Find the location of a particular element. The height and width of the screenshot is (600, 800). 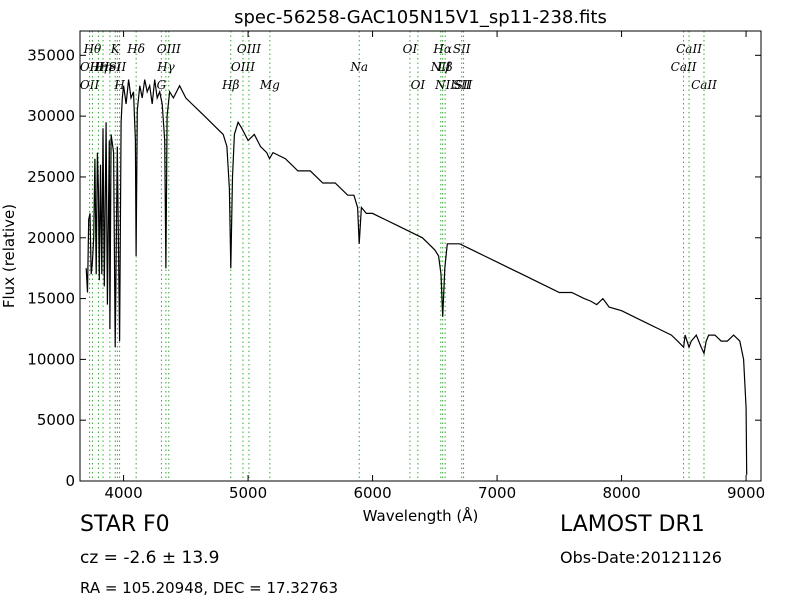

line-marker-label: Hδ is located at coordinates (135, 49).